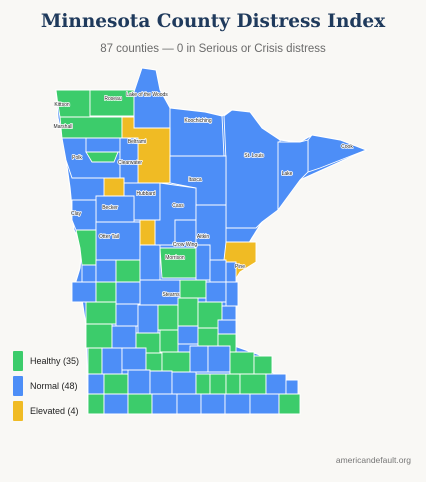 This screenshot has height=482, width=426. What do you see at coordinates (137, 142) in the screenshot?
I see `county-label-beltrami: Beltrami` at bounding box center [137, 142].